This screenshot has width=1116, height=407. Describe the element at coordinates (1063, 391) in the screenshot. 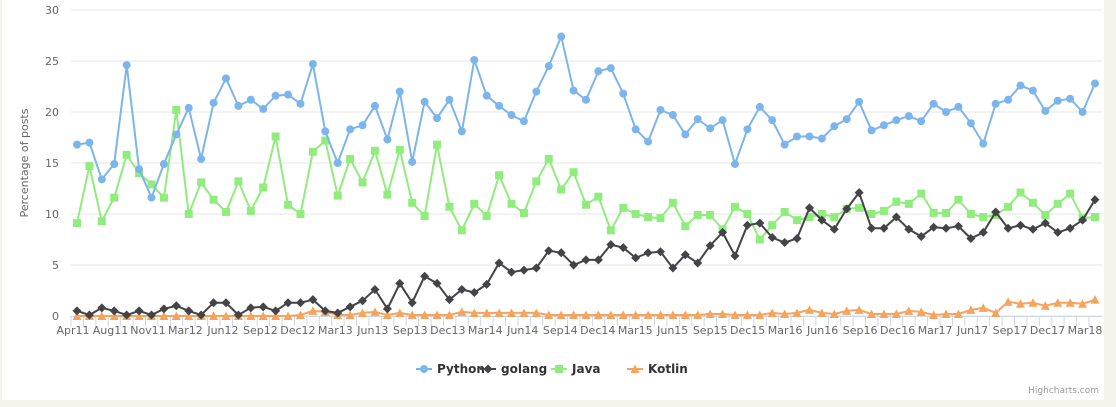

I see `credits-link: Highcharts.com` at that location.